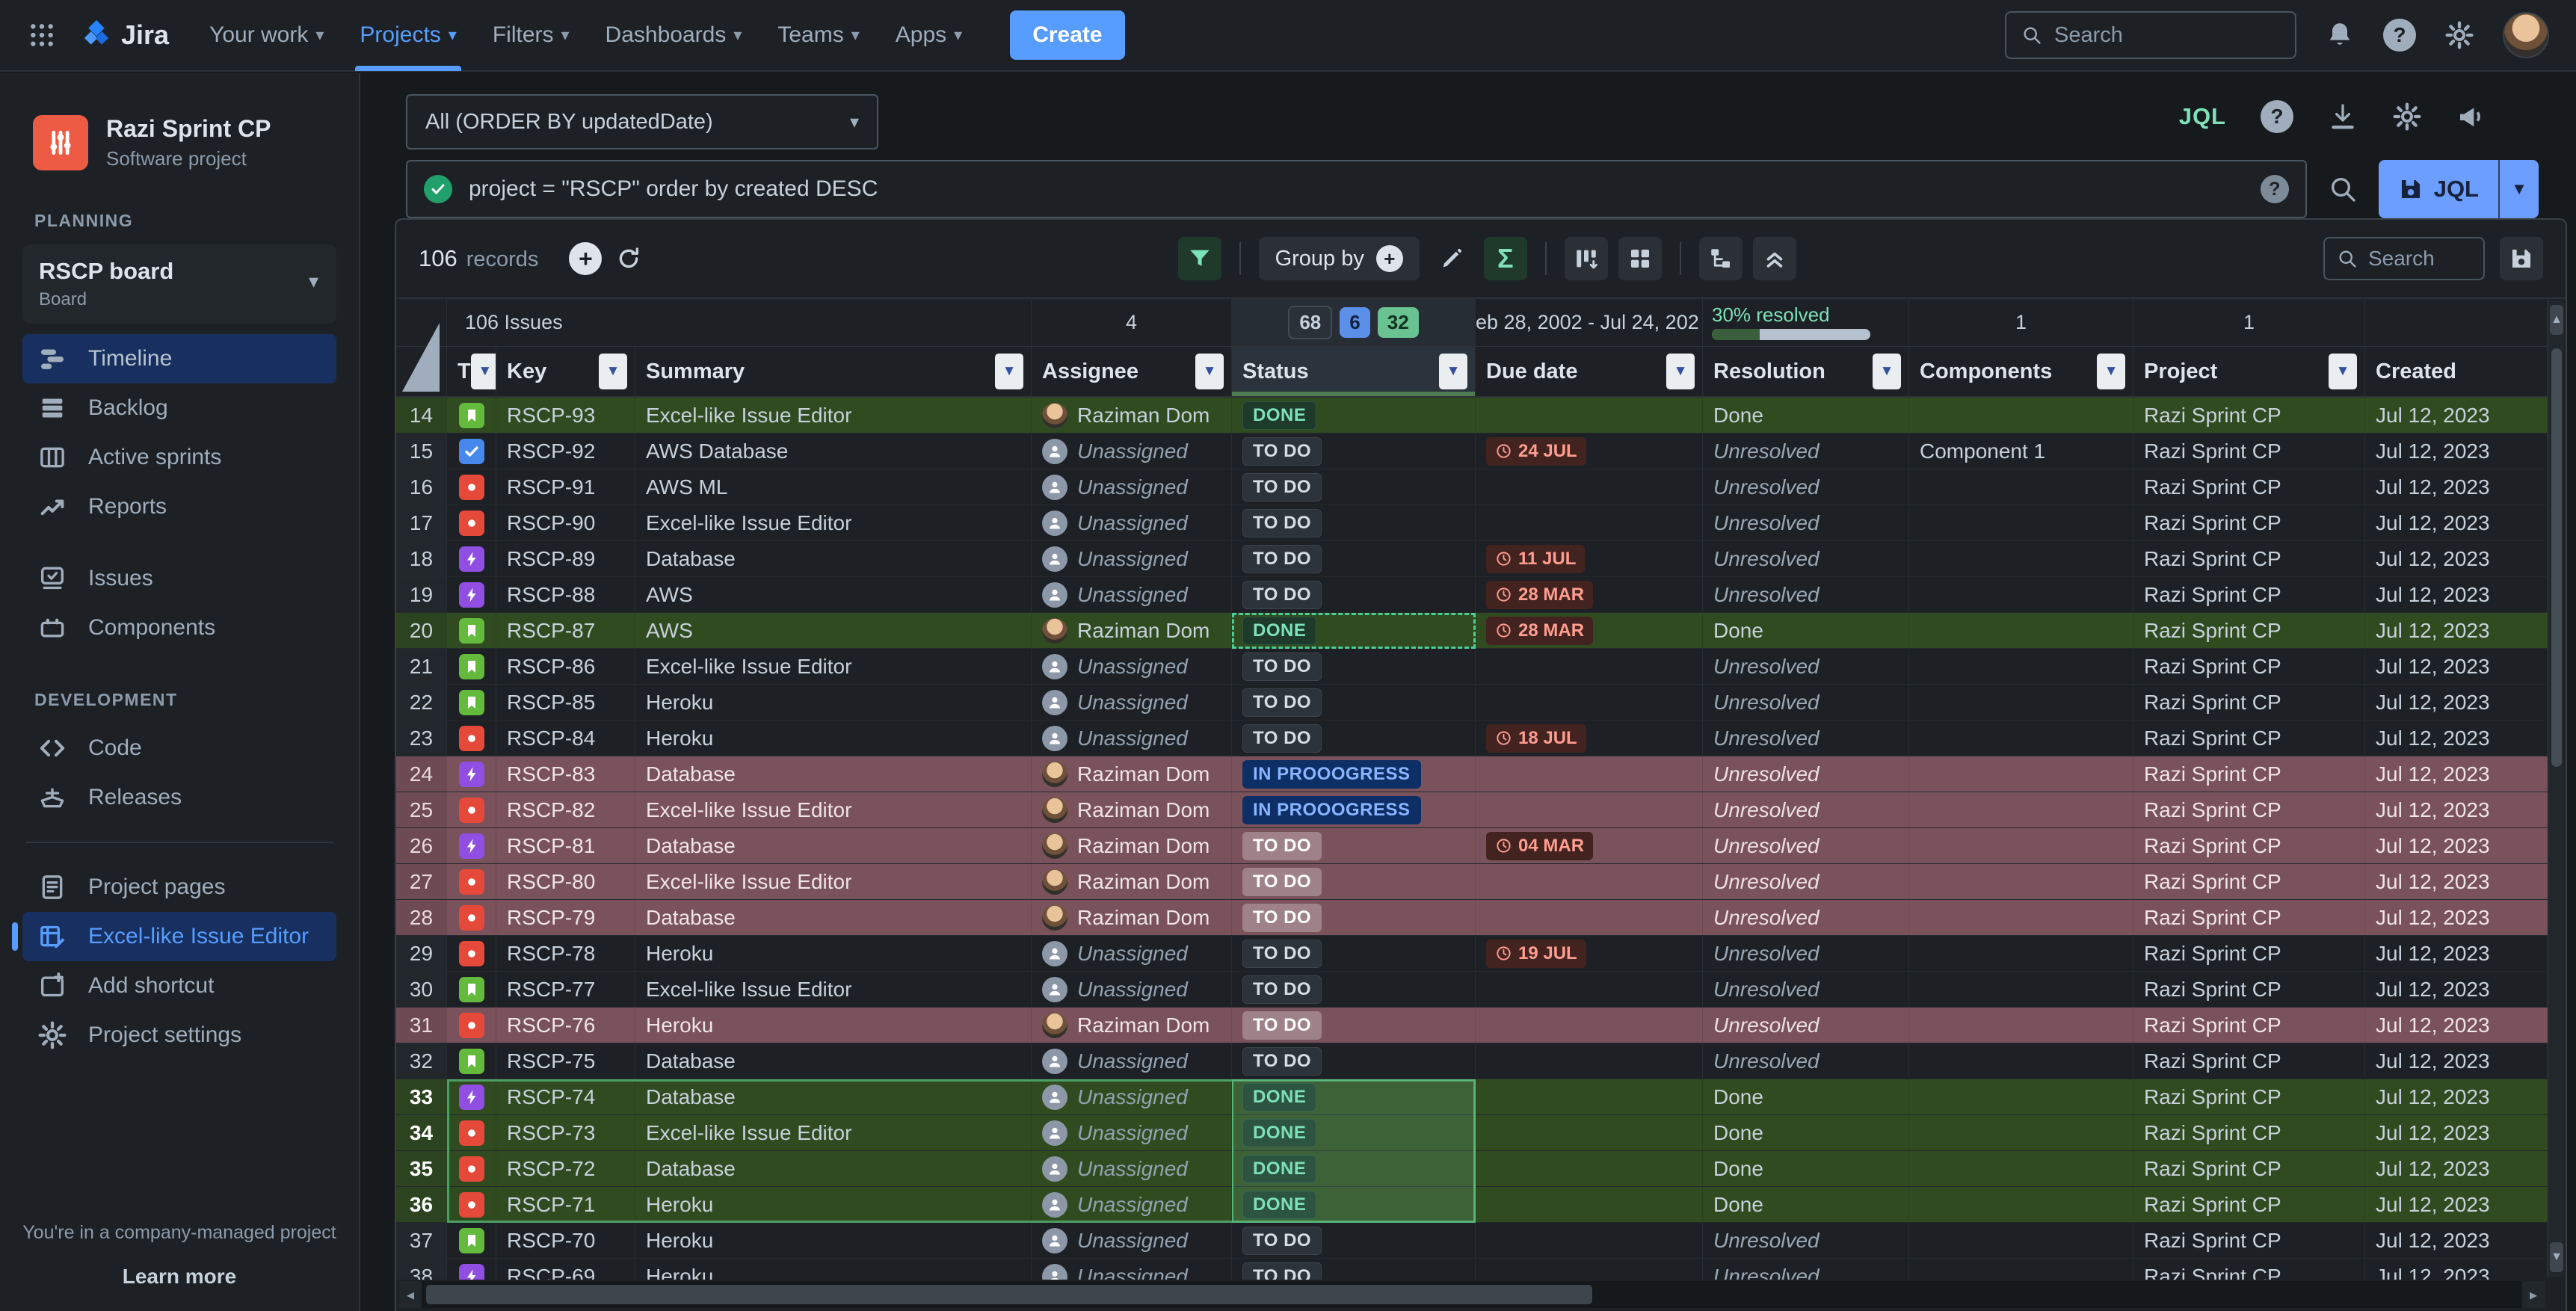 Image resolution: width=2576 pixels, height=1311 pixels. I want to click on column-filter-button: ▼, so click(1209, 371).